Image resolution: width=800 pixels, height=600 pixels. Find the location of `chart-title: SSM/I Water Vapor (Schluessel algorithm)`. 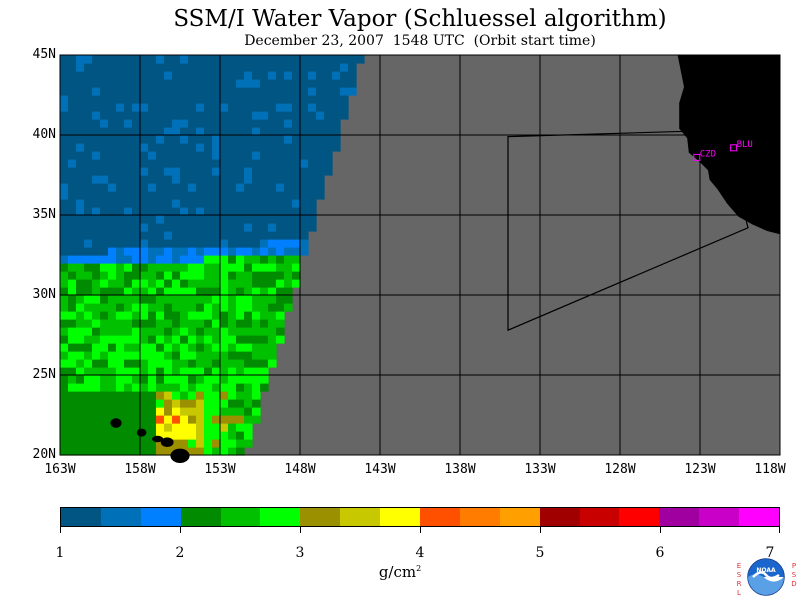

chart-title: SSM/I Water Vapor (Schluessel algorithm) is located at coordinates (420, 19).